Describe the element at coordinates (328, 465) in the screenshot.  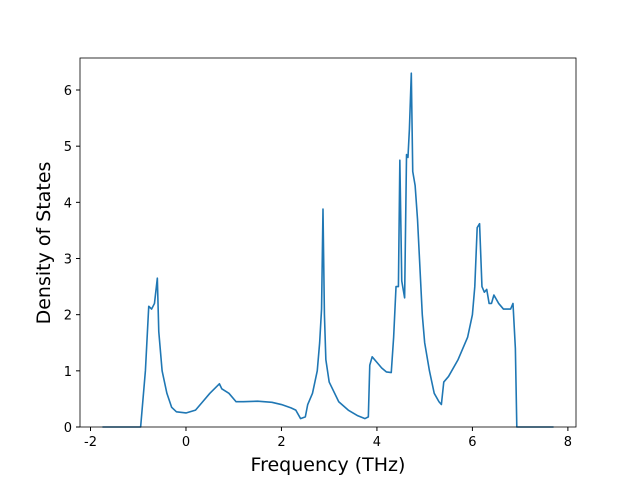
I see `x-axis-label: Frequency (THz)` at that location.